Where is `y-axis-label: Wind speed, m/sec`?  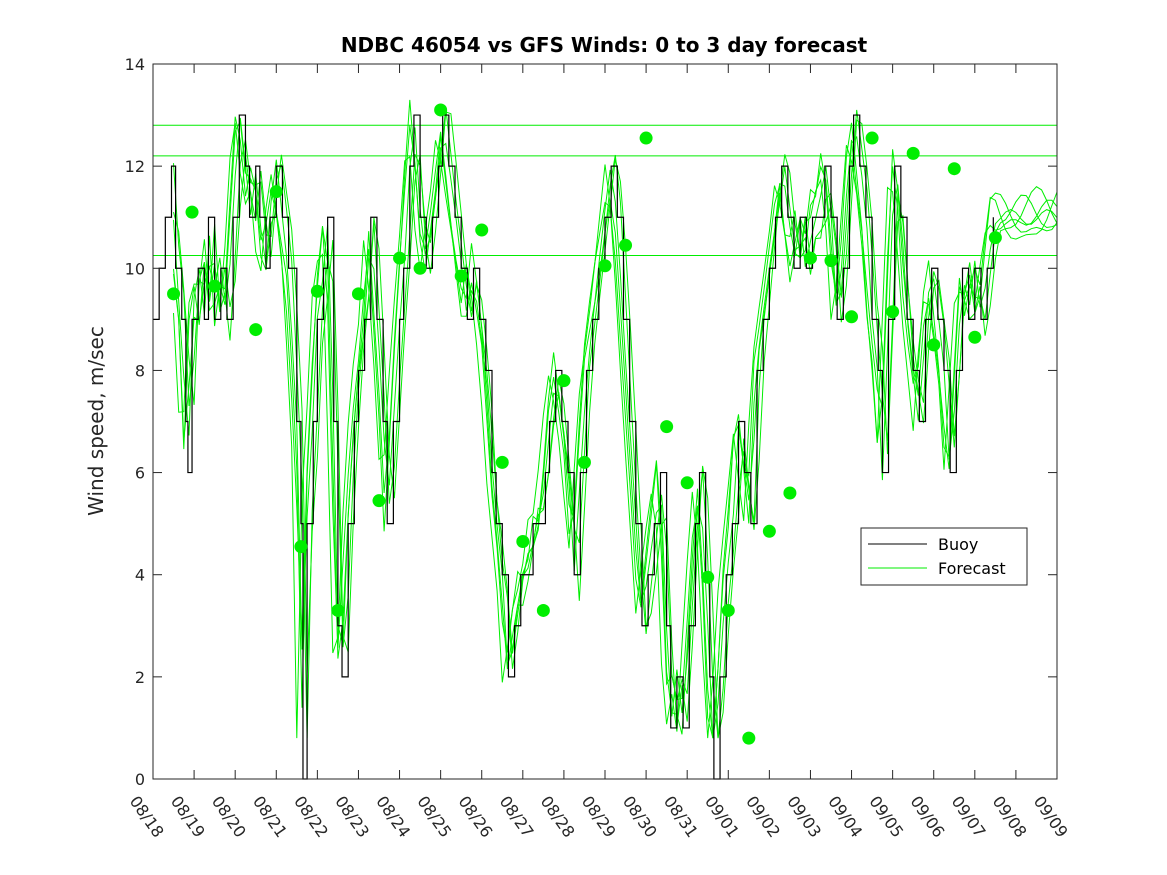 y-axis-label: Wind speed, m/sec is located at coordinates (96, 421).